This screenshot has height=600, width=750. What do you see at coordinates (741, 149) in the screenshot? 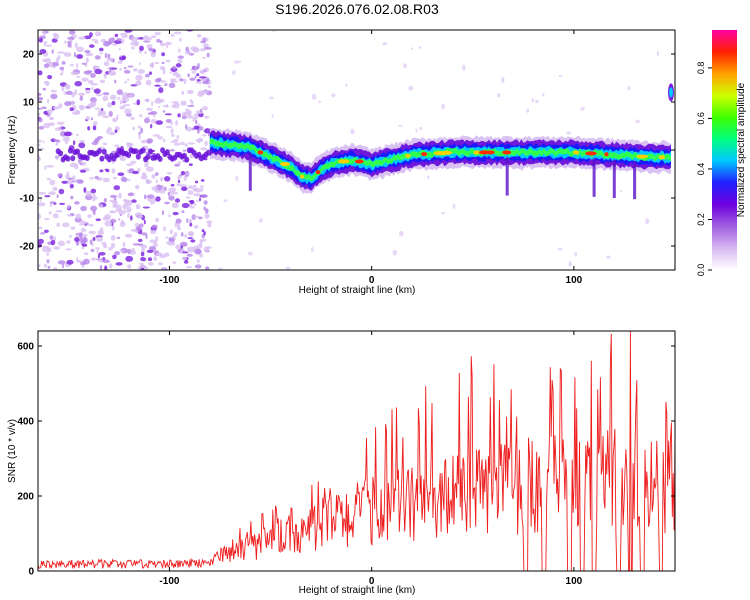
I see `colorbar-label: Normalized spectral amplitude` at bounding box center [741, 149].